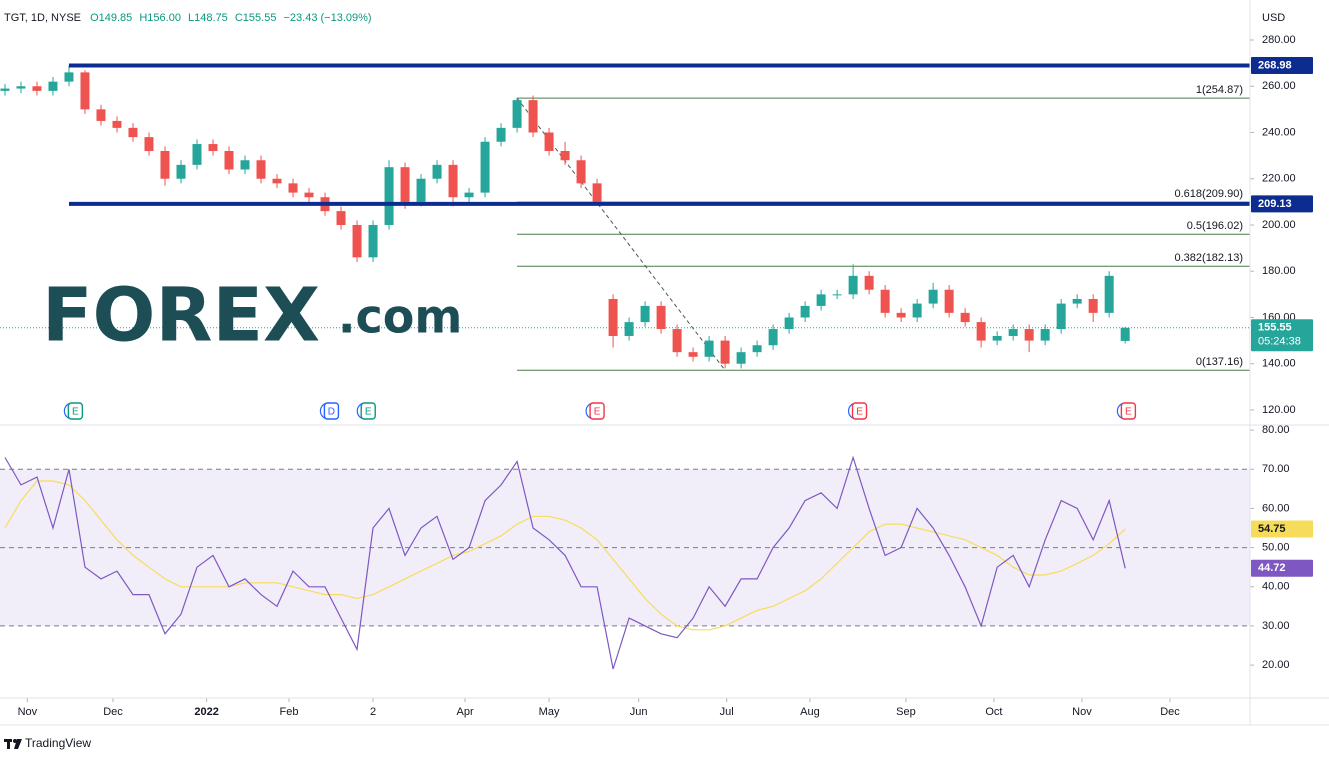  I want to click on price-label: 268.98, so click(1275, 65).